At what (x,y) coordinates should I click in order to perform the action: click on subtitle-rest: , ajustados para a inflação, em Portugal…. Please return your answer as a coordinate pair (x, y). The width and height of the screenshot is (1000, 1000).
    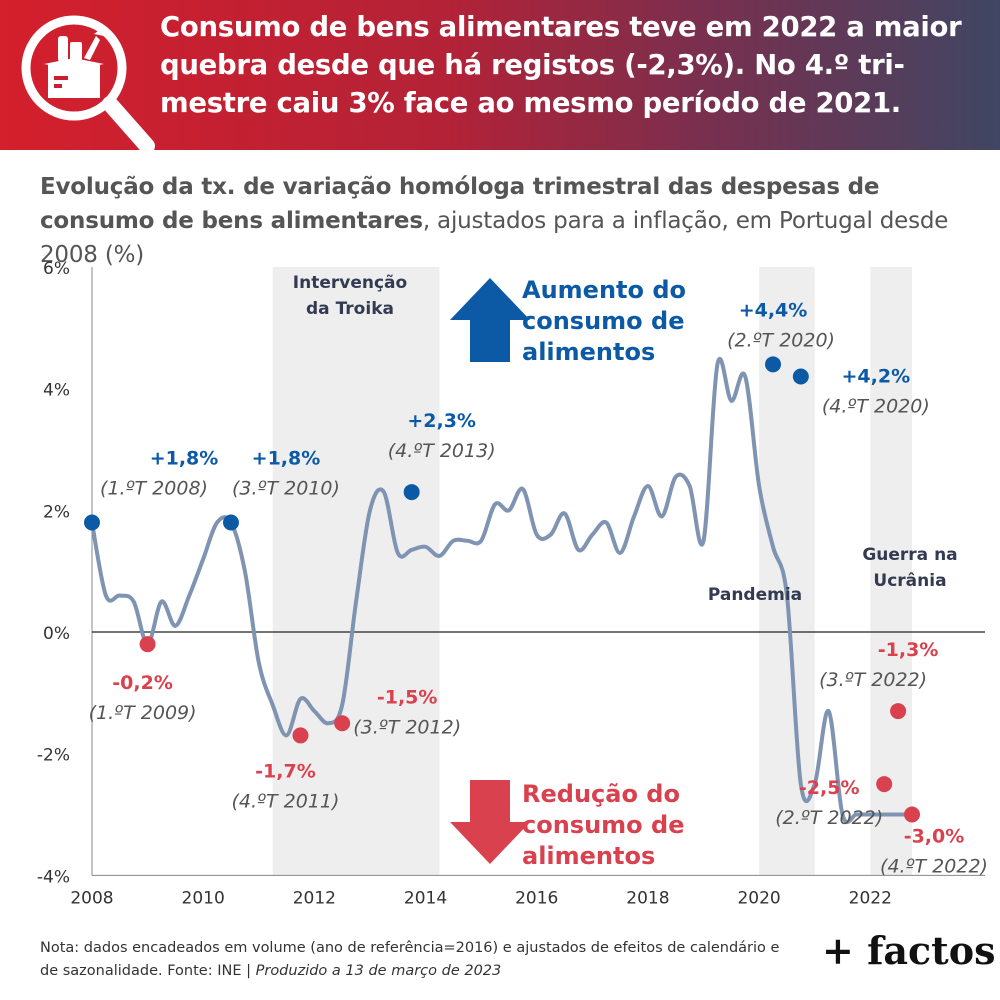
    Looking at the image, I should click on (494, 238).